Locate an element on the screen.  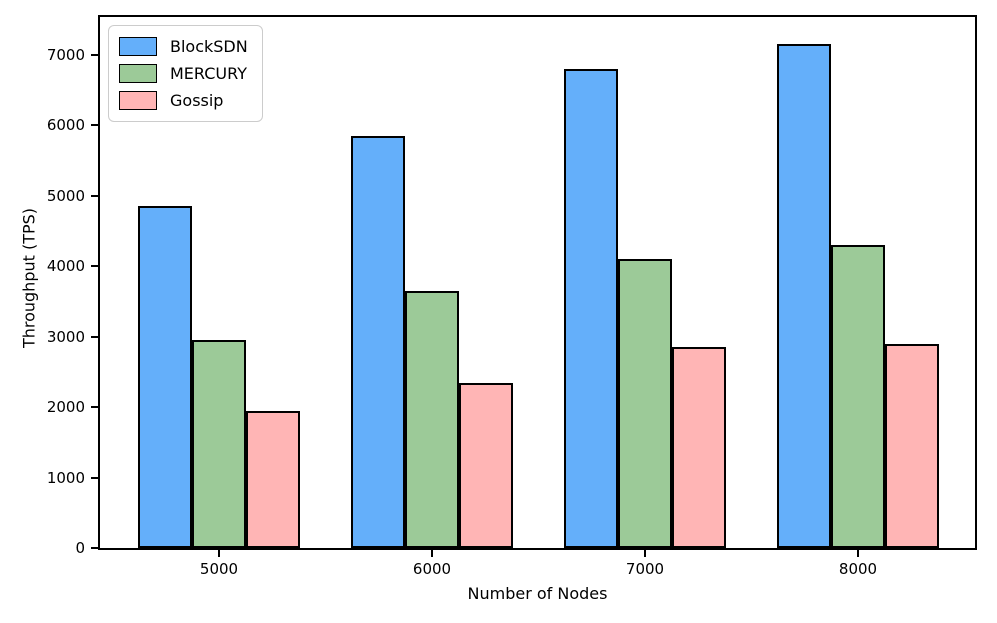
legend: BlockSDN MERCURY Gossip is located at coordinates (185, 73).